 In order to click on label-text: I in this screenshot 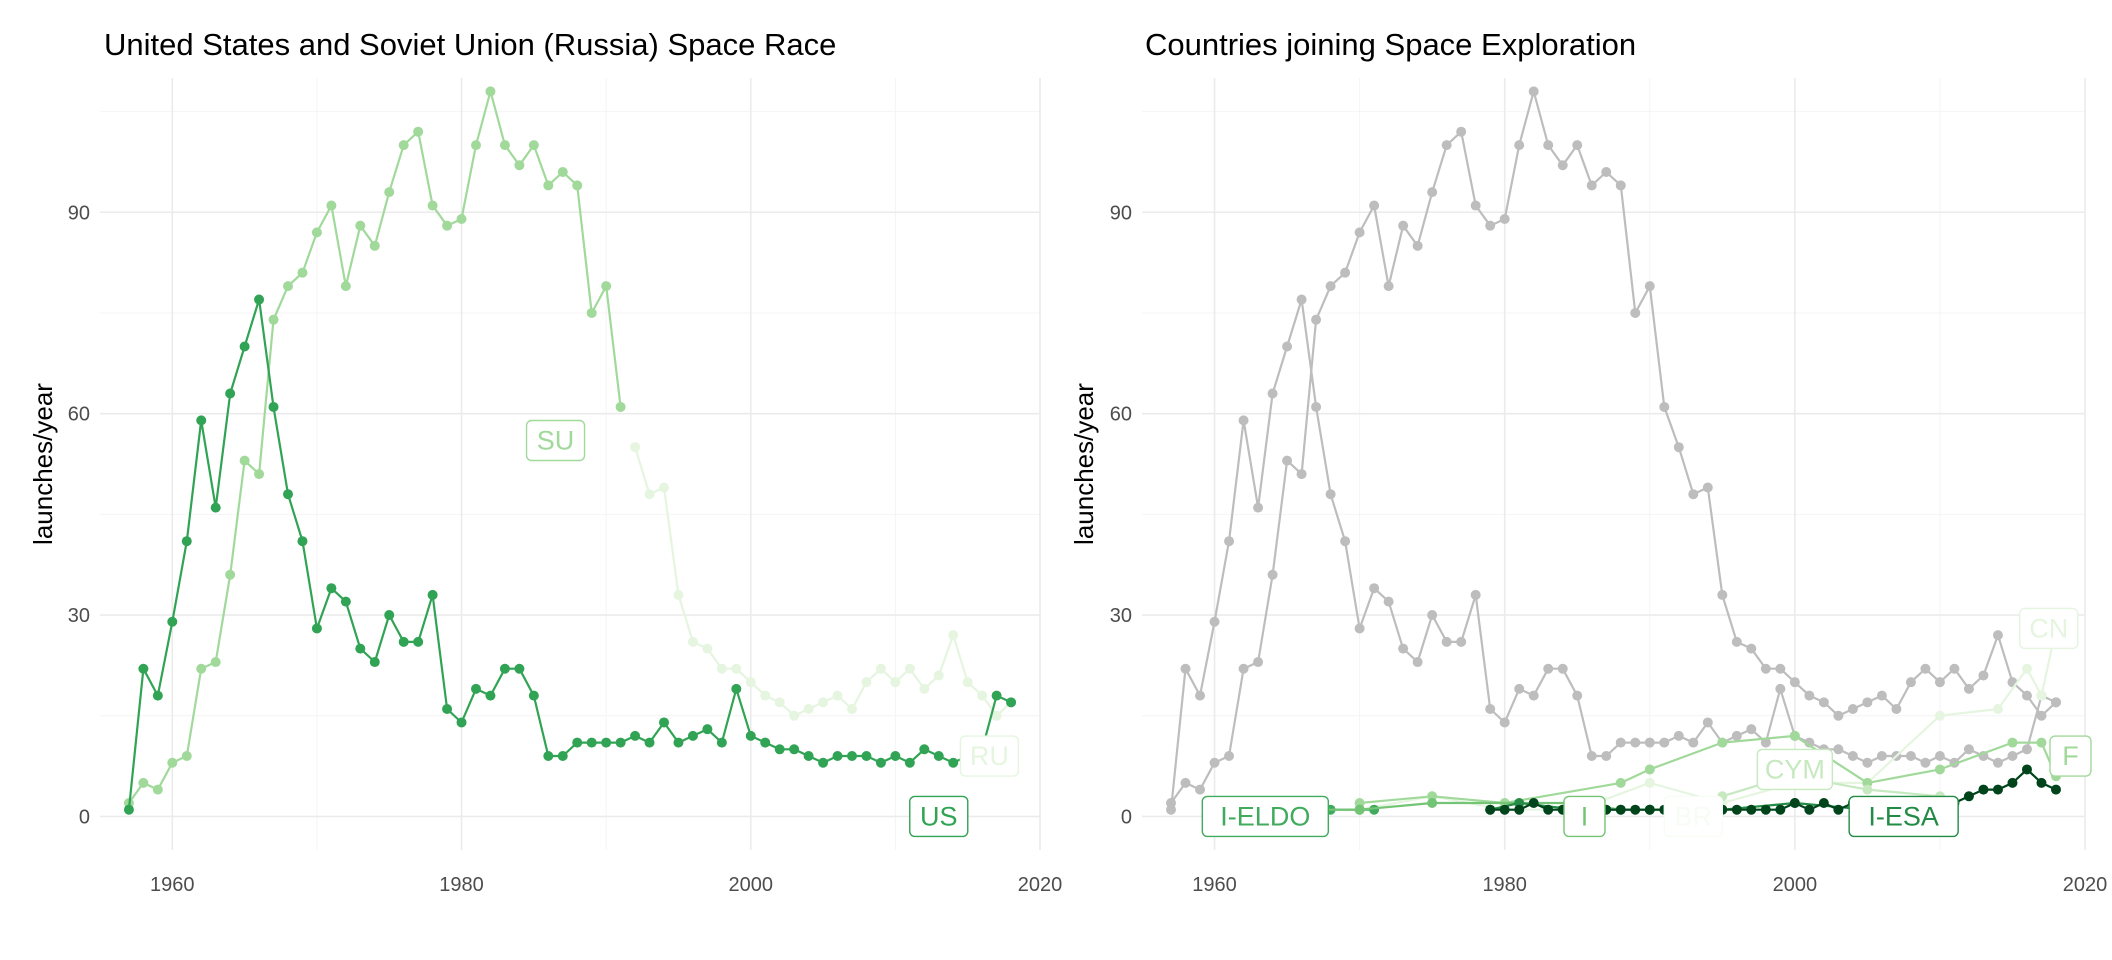, I will do `click(1585, 816)`.